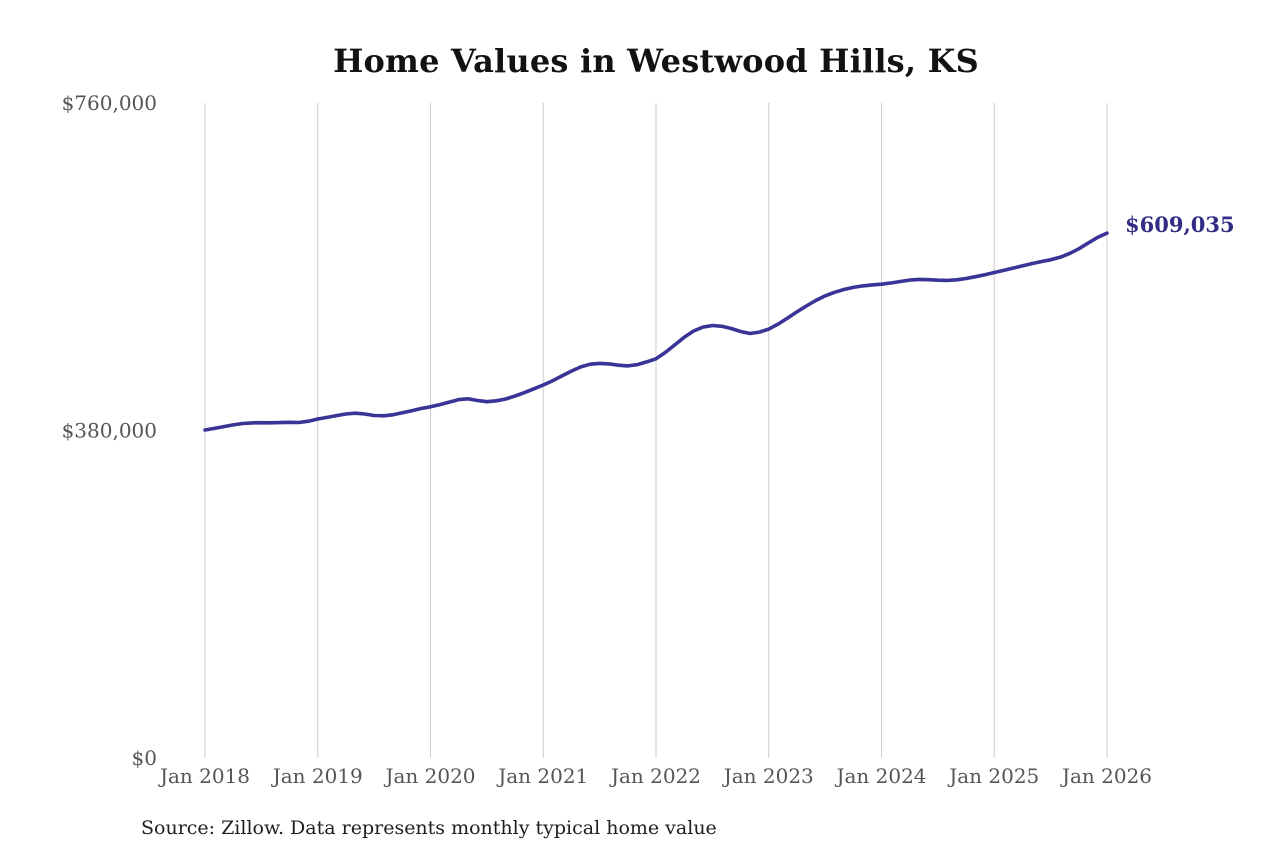  I want to click on x-tick-label: Jan 2022, so click(655, 776).